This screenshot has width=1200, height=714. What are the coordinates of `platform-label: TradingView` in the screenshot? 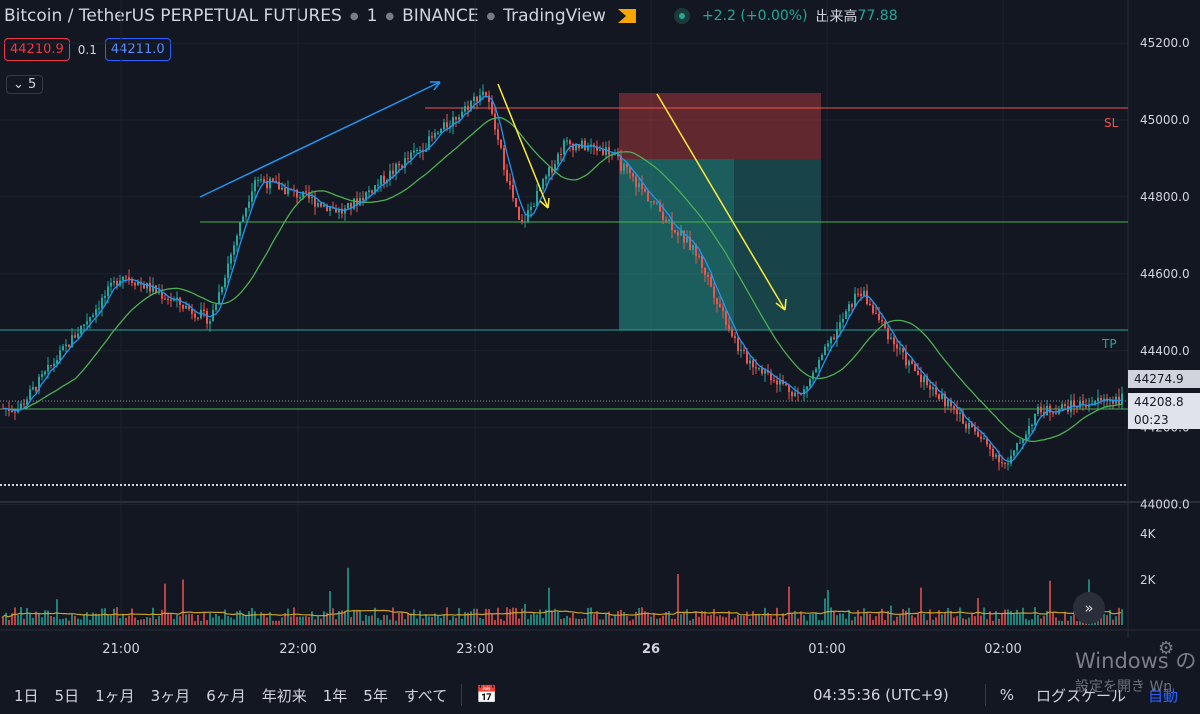 It's located at (554, 16).